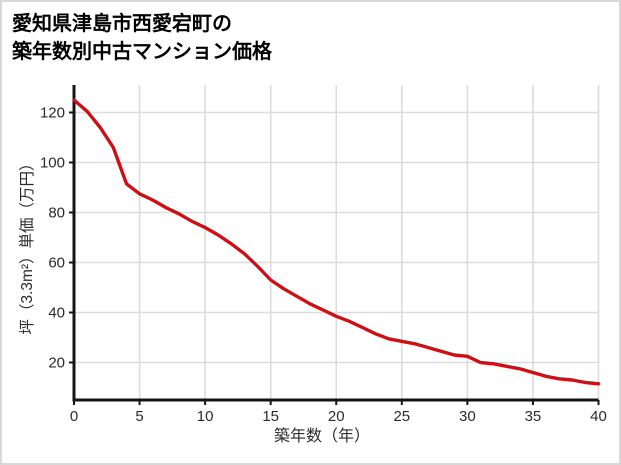 The image size is (621, 465). Describe the element at coordinates (598, 416) in the screenshot. I see `x-tick-label: 40` at that location.